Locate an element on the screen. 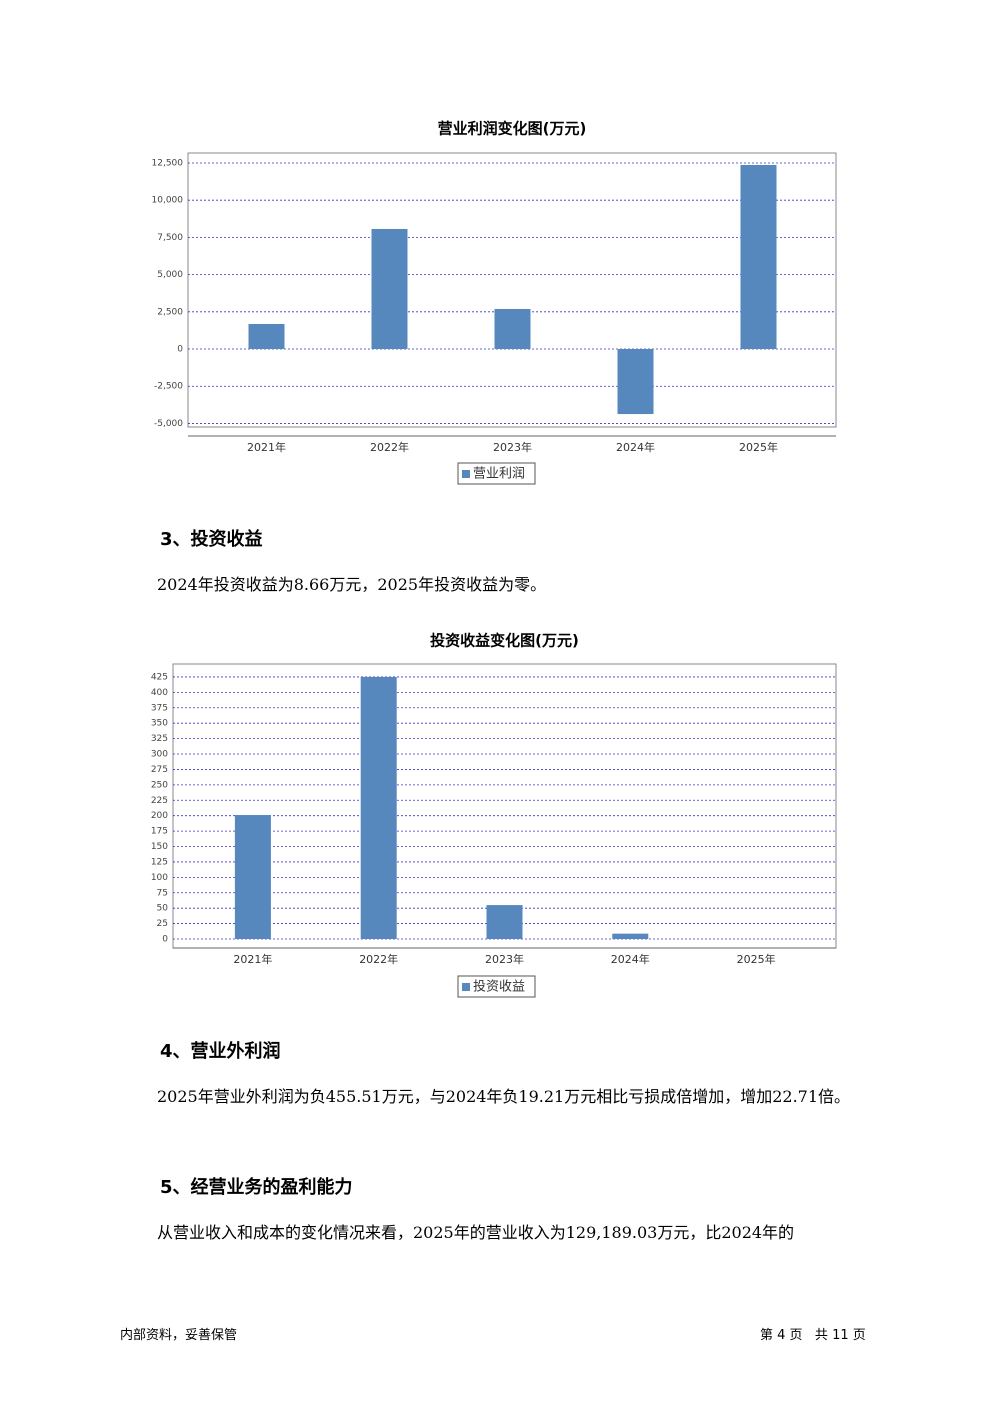 The width and height of the screenshot is (992, 1403). y-tick-label: 175 is located at coordinates (159, 832).